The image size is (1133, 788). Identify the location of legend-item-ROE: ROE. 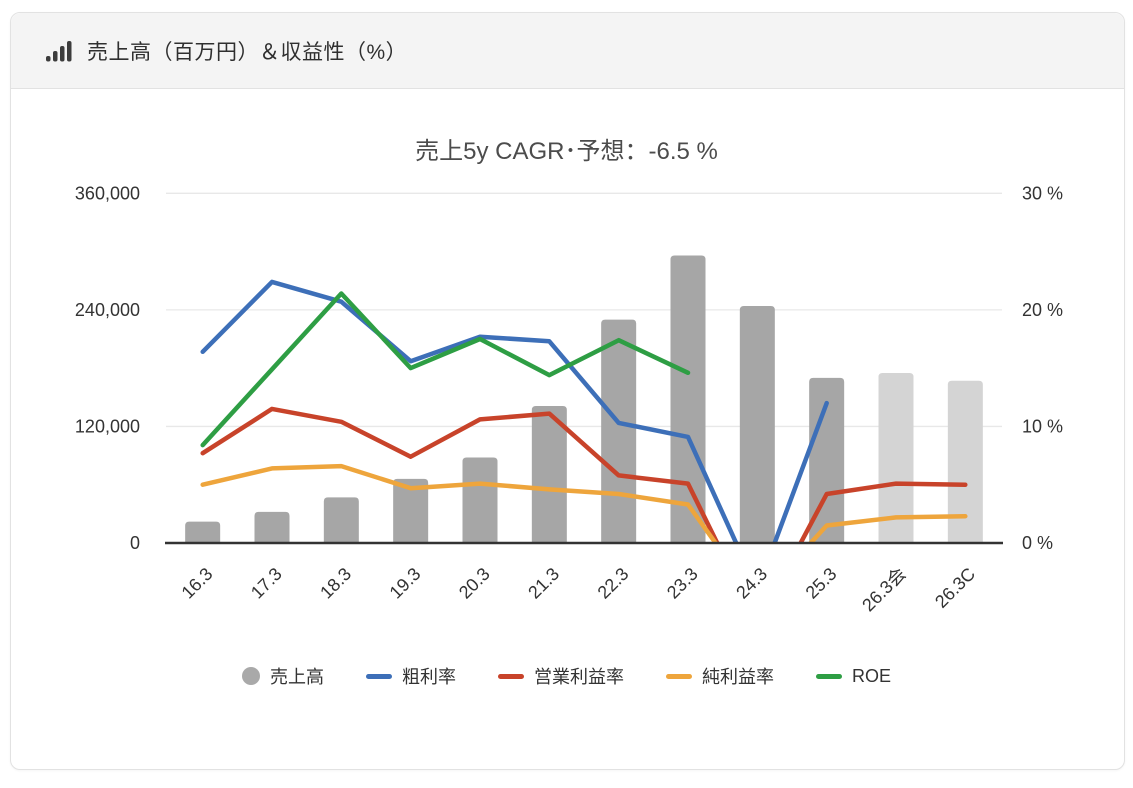
(853, 676).